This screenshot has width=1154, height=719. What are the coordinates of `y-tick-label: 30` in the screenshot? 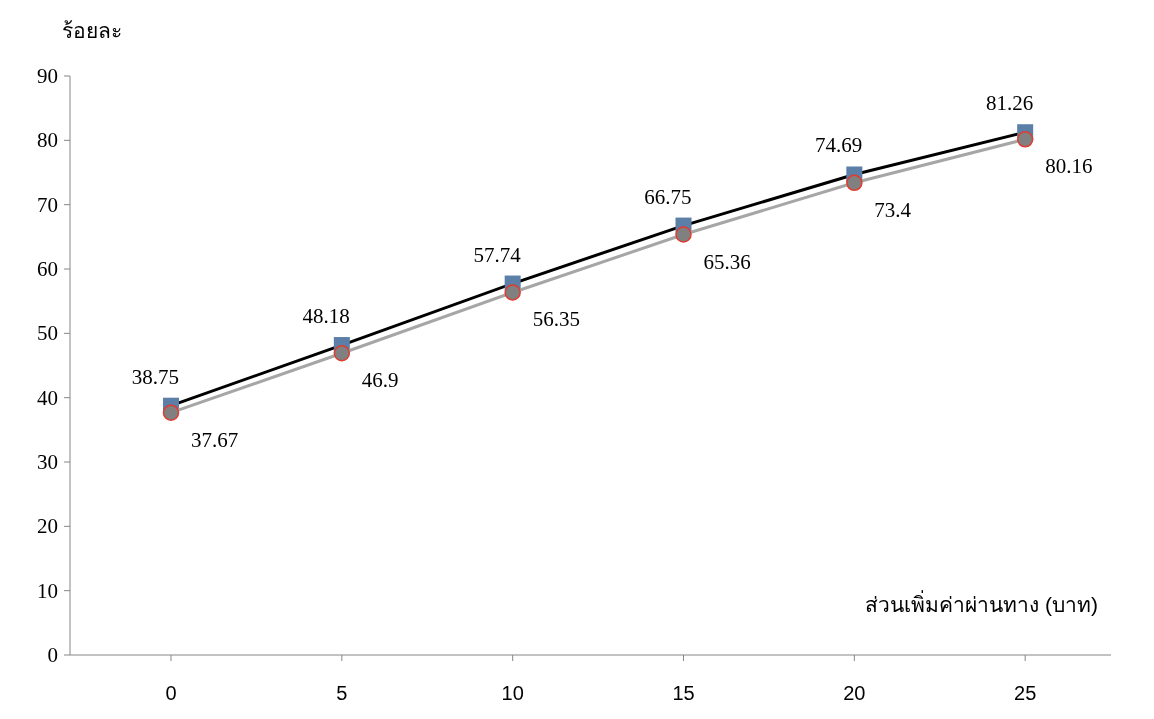 It's located at (47, 462).